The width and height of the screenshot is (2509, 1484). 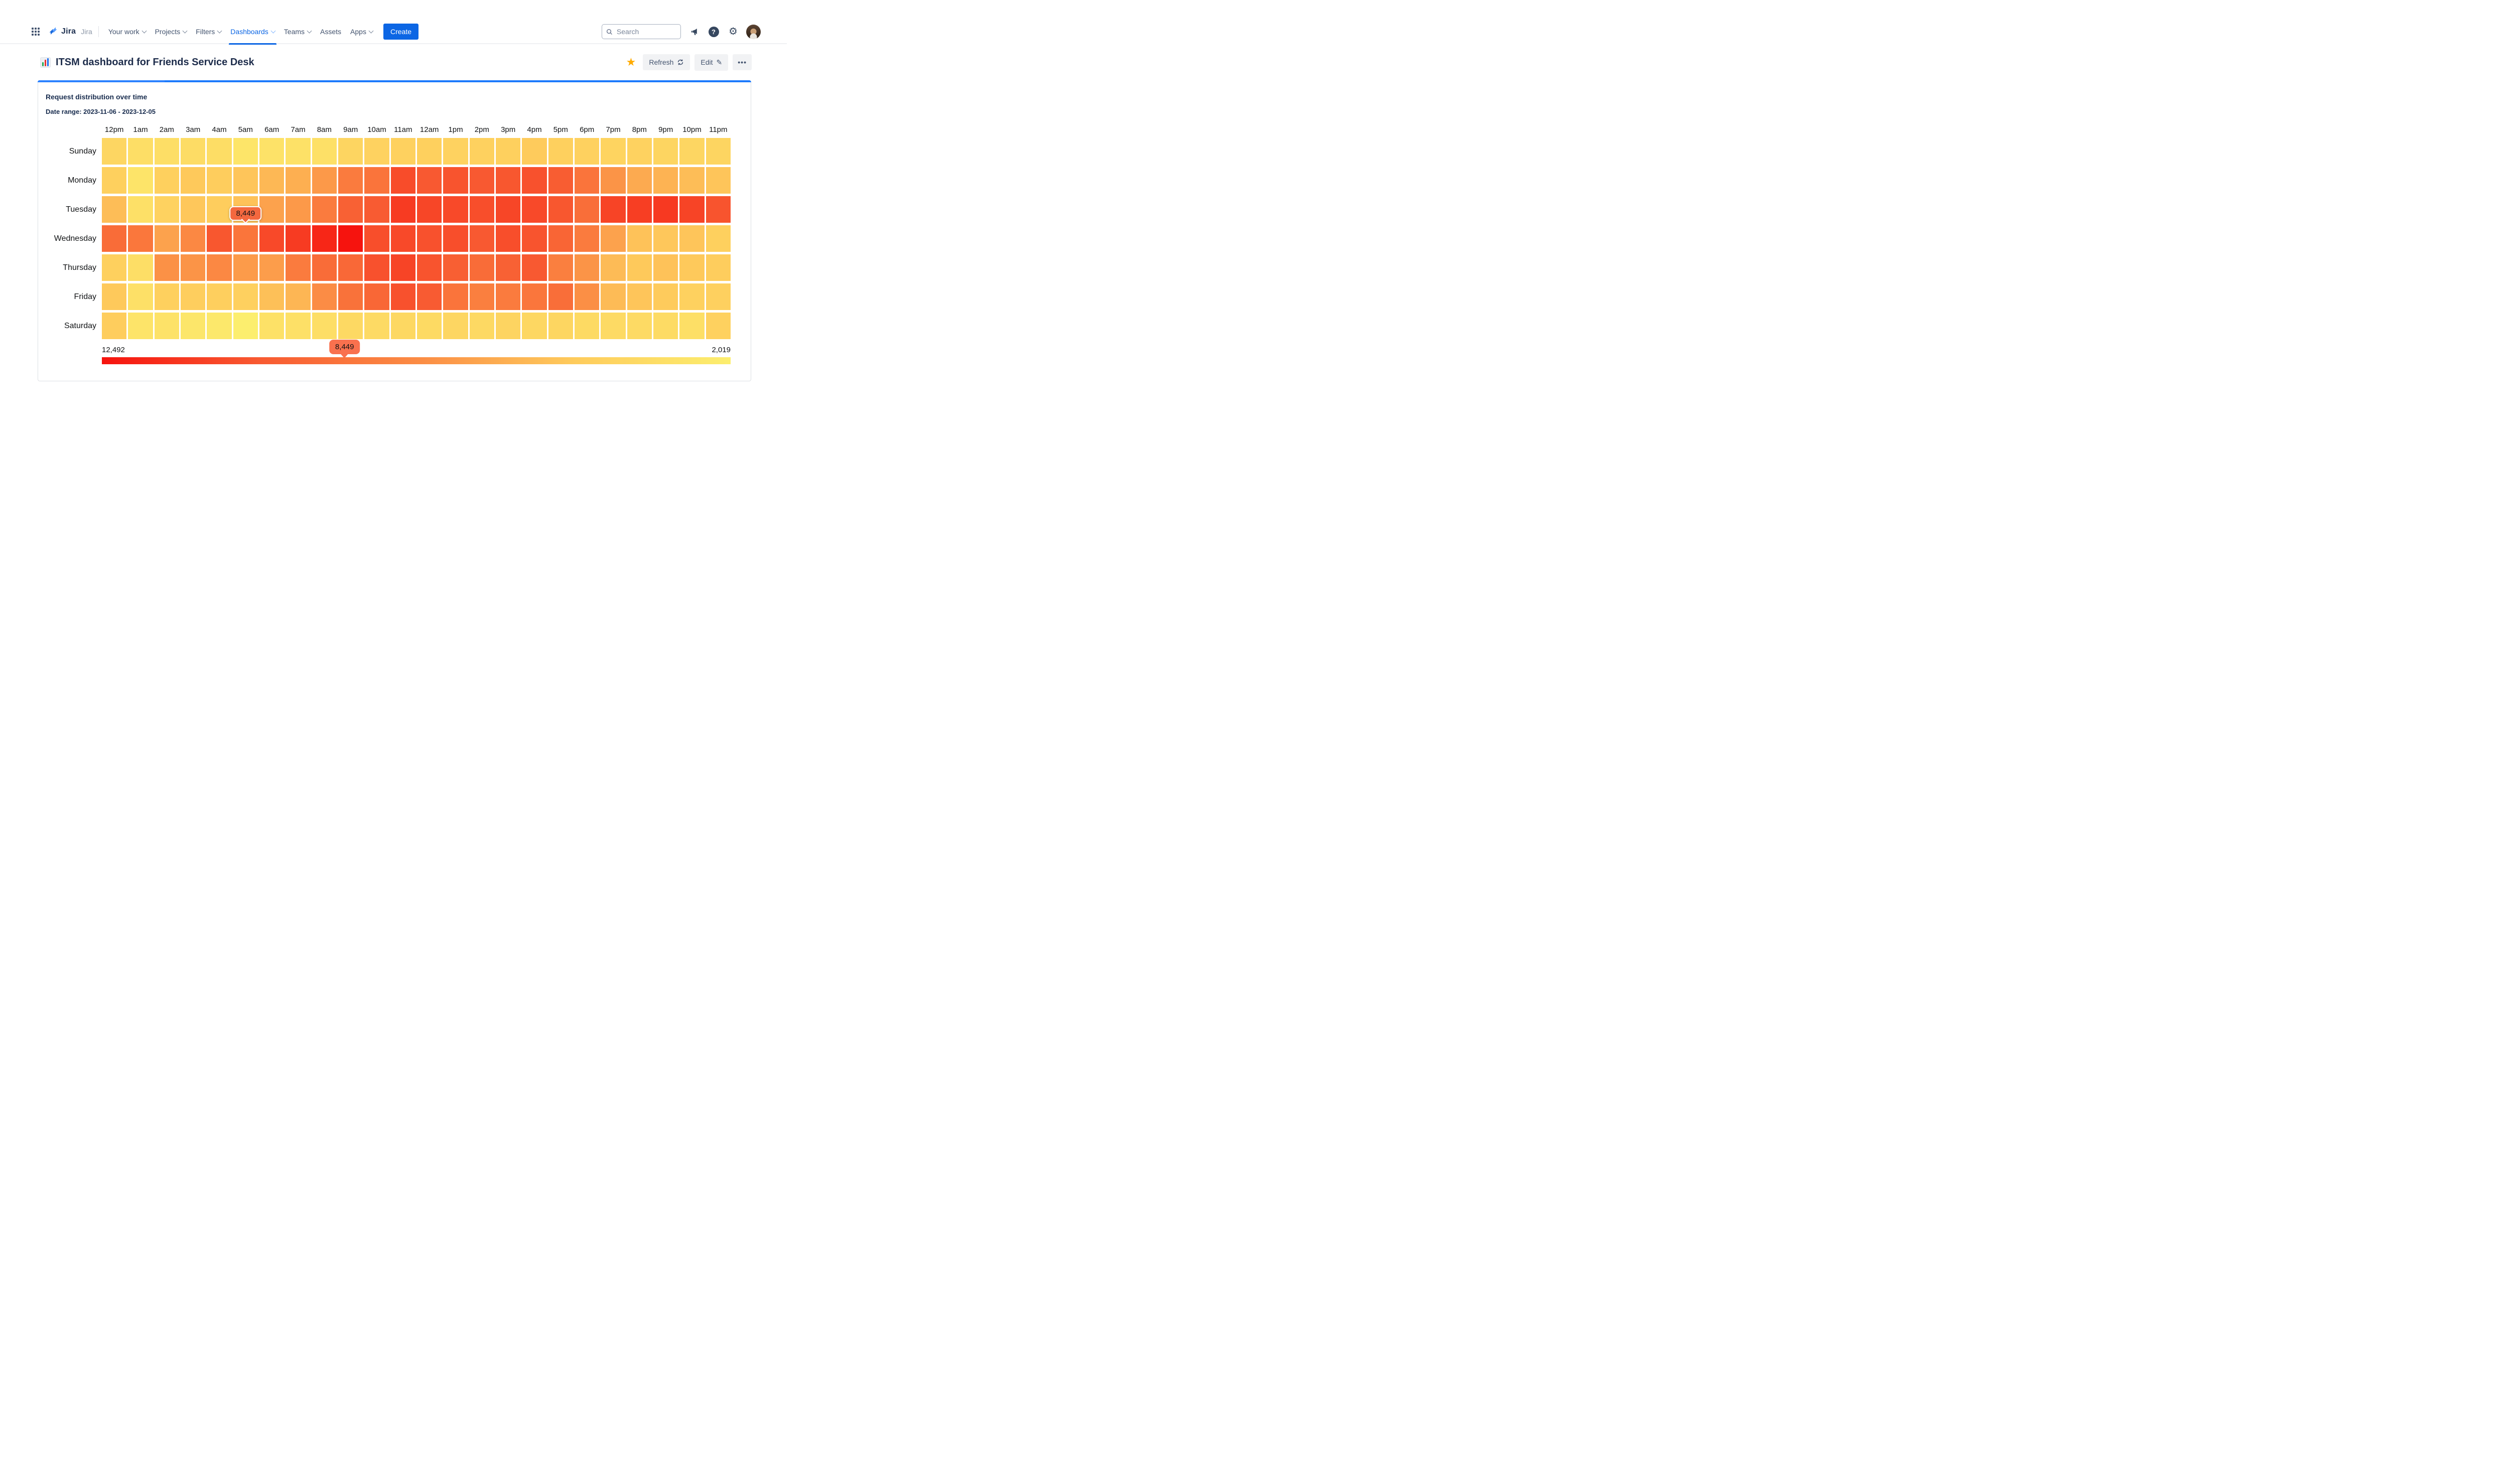 I want to click on heatmap-cell-tuesday-6am, so click(x=272, y=210).